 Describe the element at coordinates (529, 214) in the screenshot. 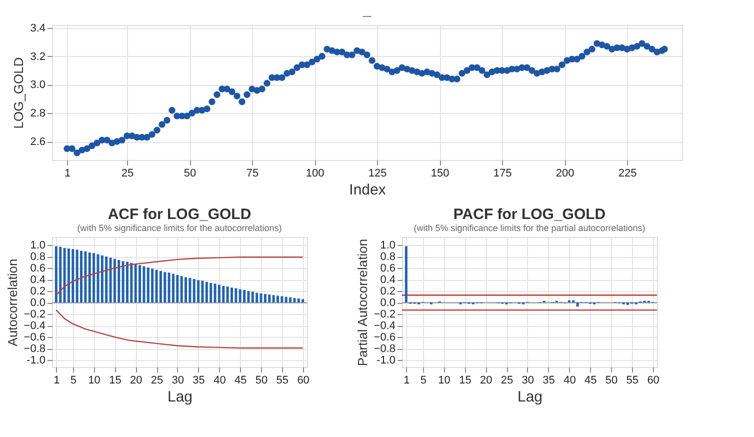

I see `chart-title: PACF for LOG_GOLD` at that location.